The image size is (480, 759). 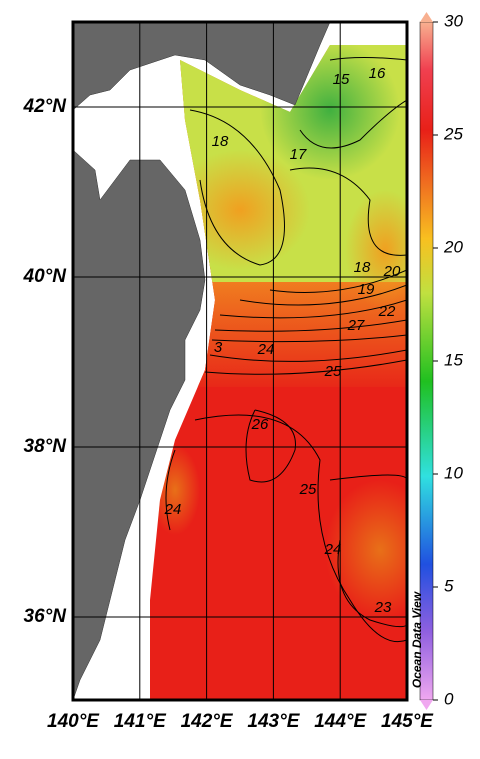 I want to click on contour-label: 3, so click(x=218, y=347).